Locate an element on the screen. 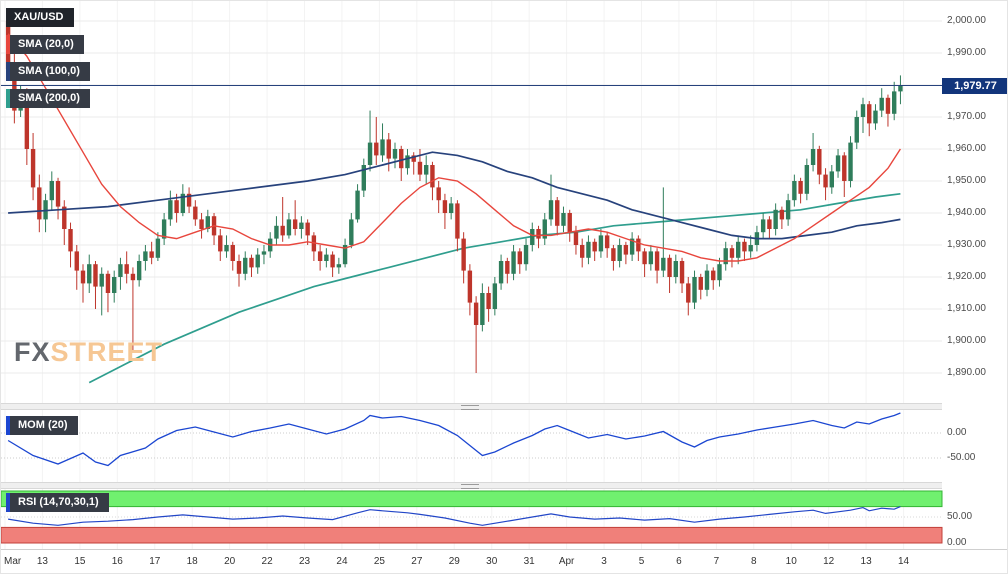 The height and width of the screenshot is (574, 1008). symbol-legend: XAU/USD is located at coordinates (40, 17).